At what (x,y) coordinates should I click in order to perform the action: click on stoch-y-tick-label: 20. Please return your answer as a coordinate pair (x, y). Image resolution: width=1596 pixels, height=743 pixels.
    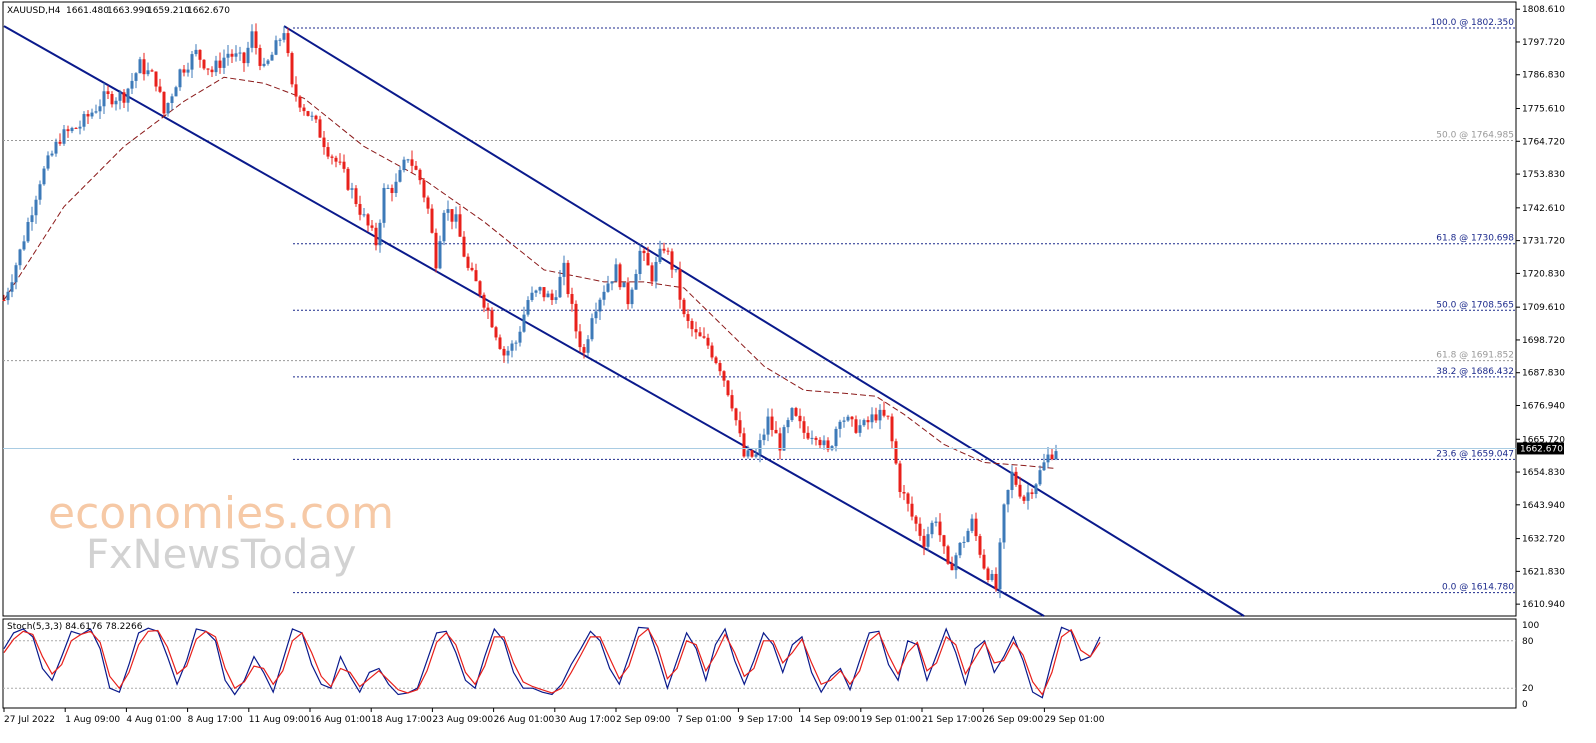
    Looking at the image, I should click on (1528, 689).